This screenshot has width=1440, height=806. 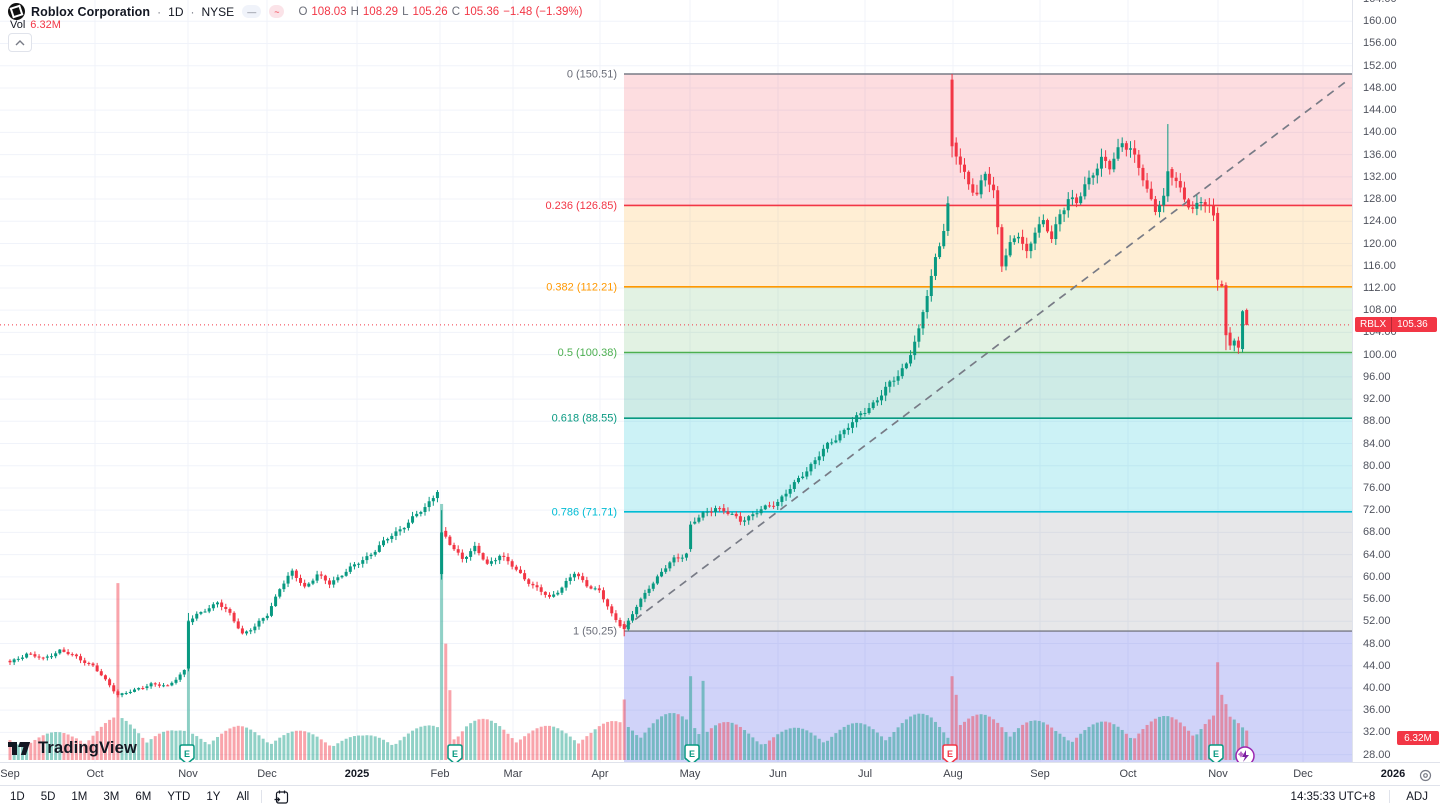 What do you see at coordinates (243, 796) in the screenshot?
I see `range-button-all: All` at bounding box center [243, 796].